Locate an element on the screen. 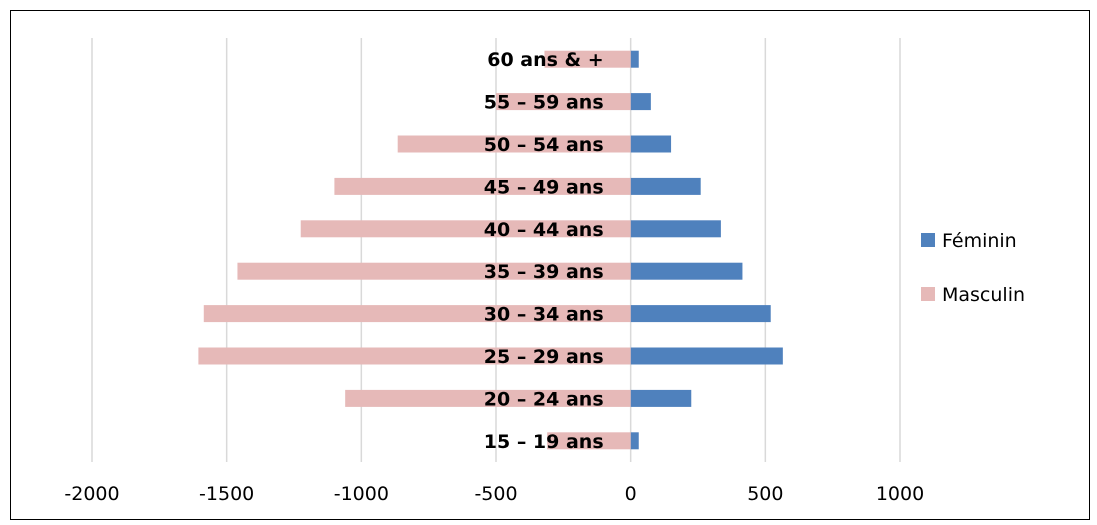  category-label: 50 – 54 ans is located at coordinates (544, 145).